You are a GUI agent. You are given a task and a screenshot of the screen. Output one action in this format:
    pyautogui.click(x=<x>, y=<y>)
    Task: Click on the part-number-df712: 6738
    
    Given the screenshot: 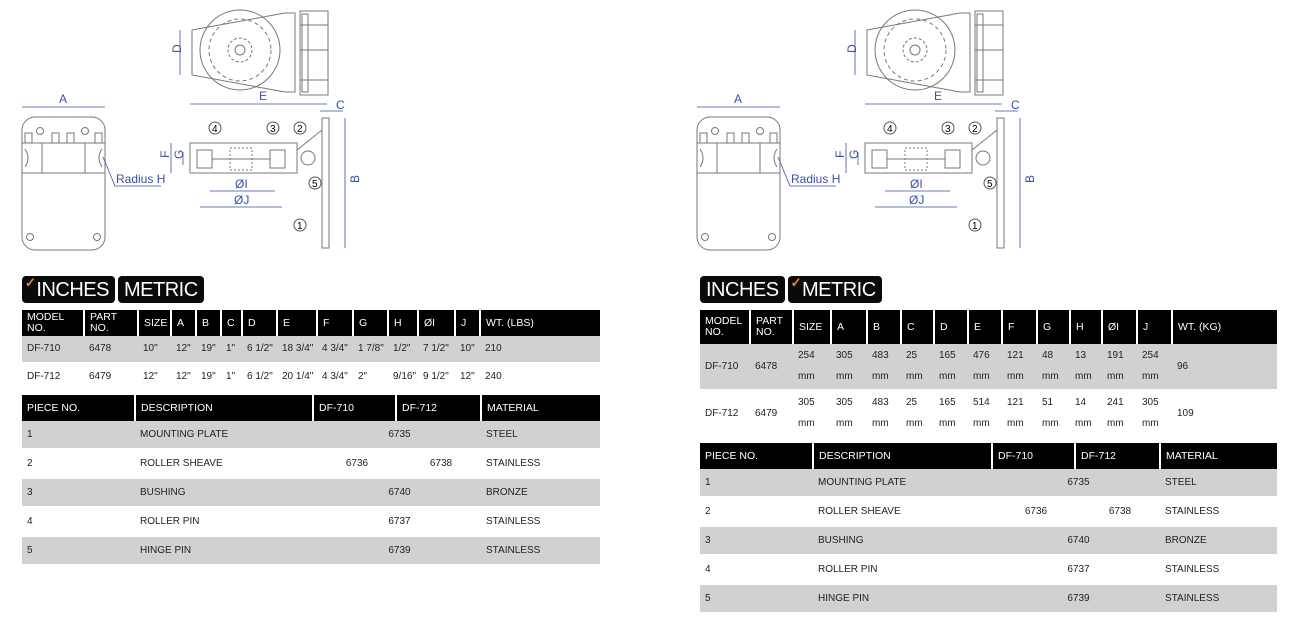 What is the action you would take?
    pyautogui.click(x=1117, y=512)
    